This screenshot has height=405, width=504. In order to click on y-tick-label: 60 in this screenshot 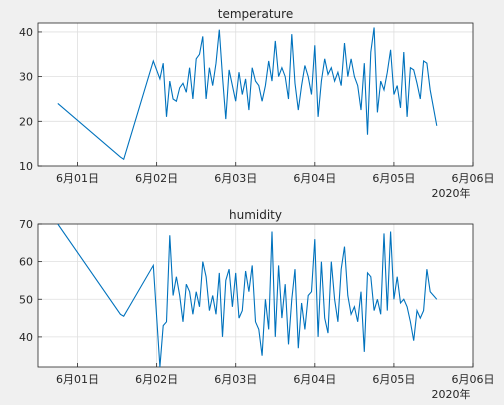, I will do `click(26, 262)`.